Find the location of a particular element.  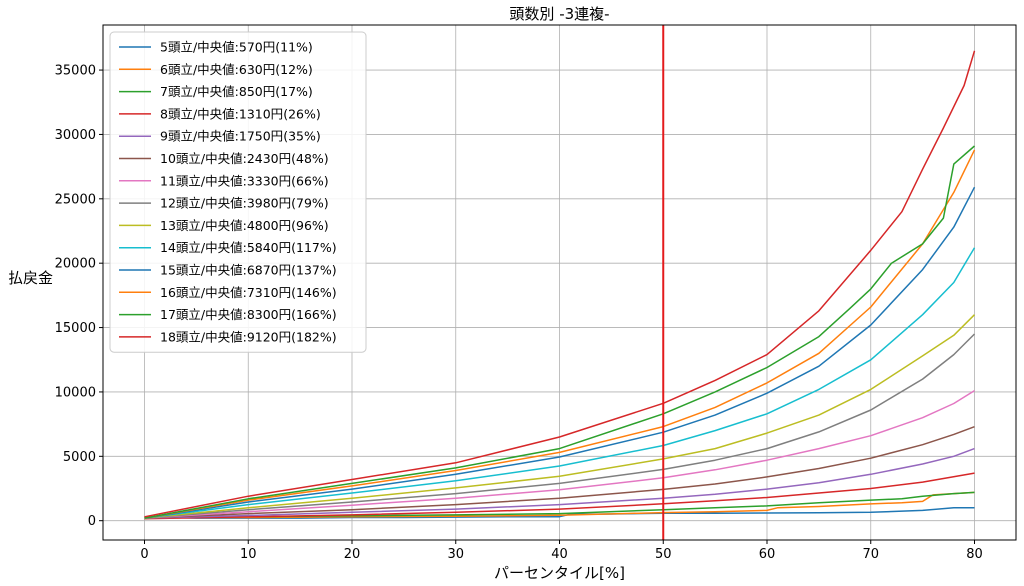

x-tick-label: 70 is located at coordinates (870, 554).